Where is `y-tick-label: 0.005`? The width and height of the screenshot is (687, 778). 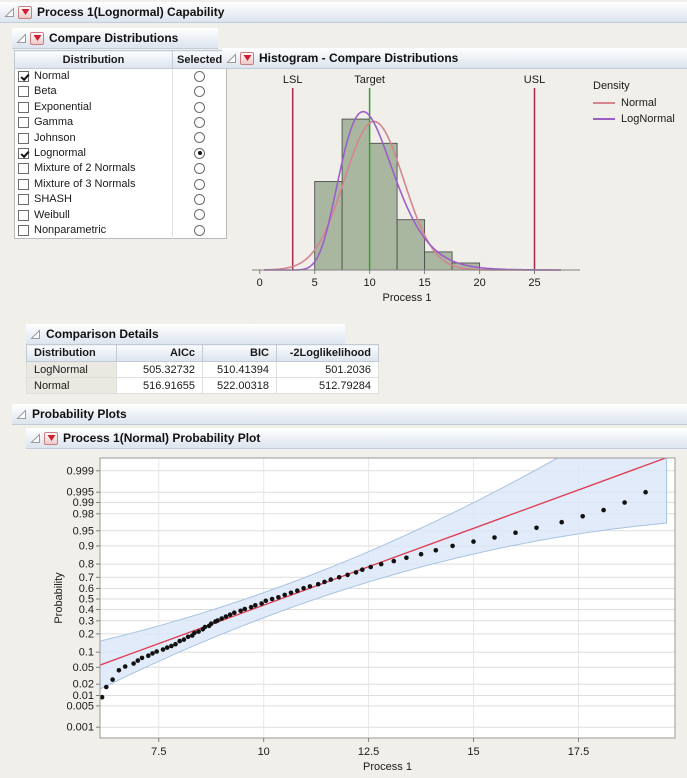 y-tick-label: 0.005 is located at coordinates (80, 706).